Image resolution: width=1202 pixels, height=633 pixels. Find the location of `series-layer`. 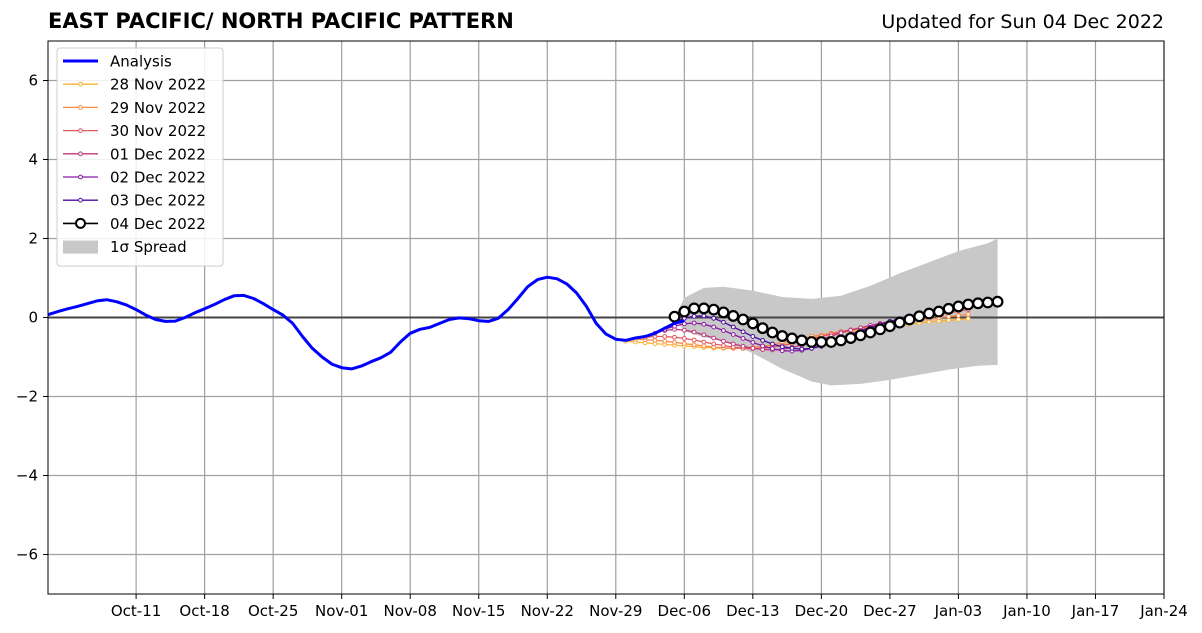

series-layer is located at coordinates (525, 323).